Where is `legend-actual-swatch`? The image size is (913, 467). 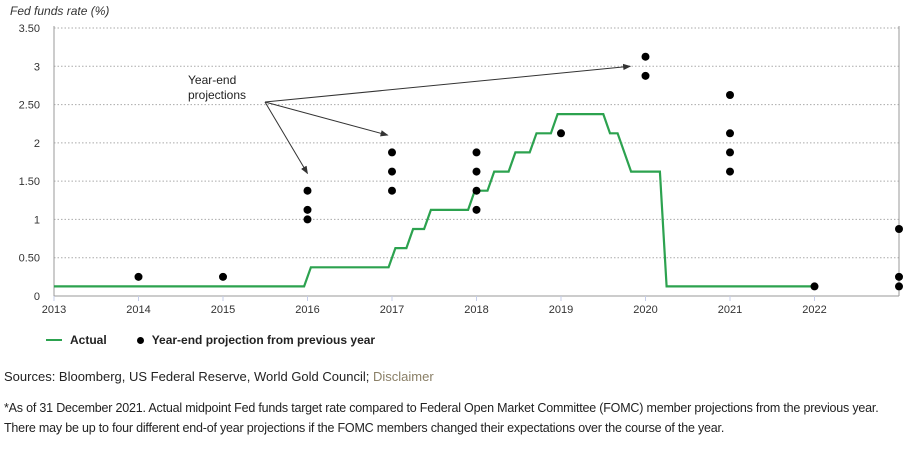
legend-actual-swatch is located at coordinates (54, 340).